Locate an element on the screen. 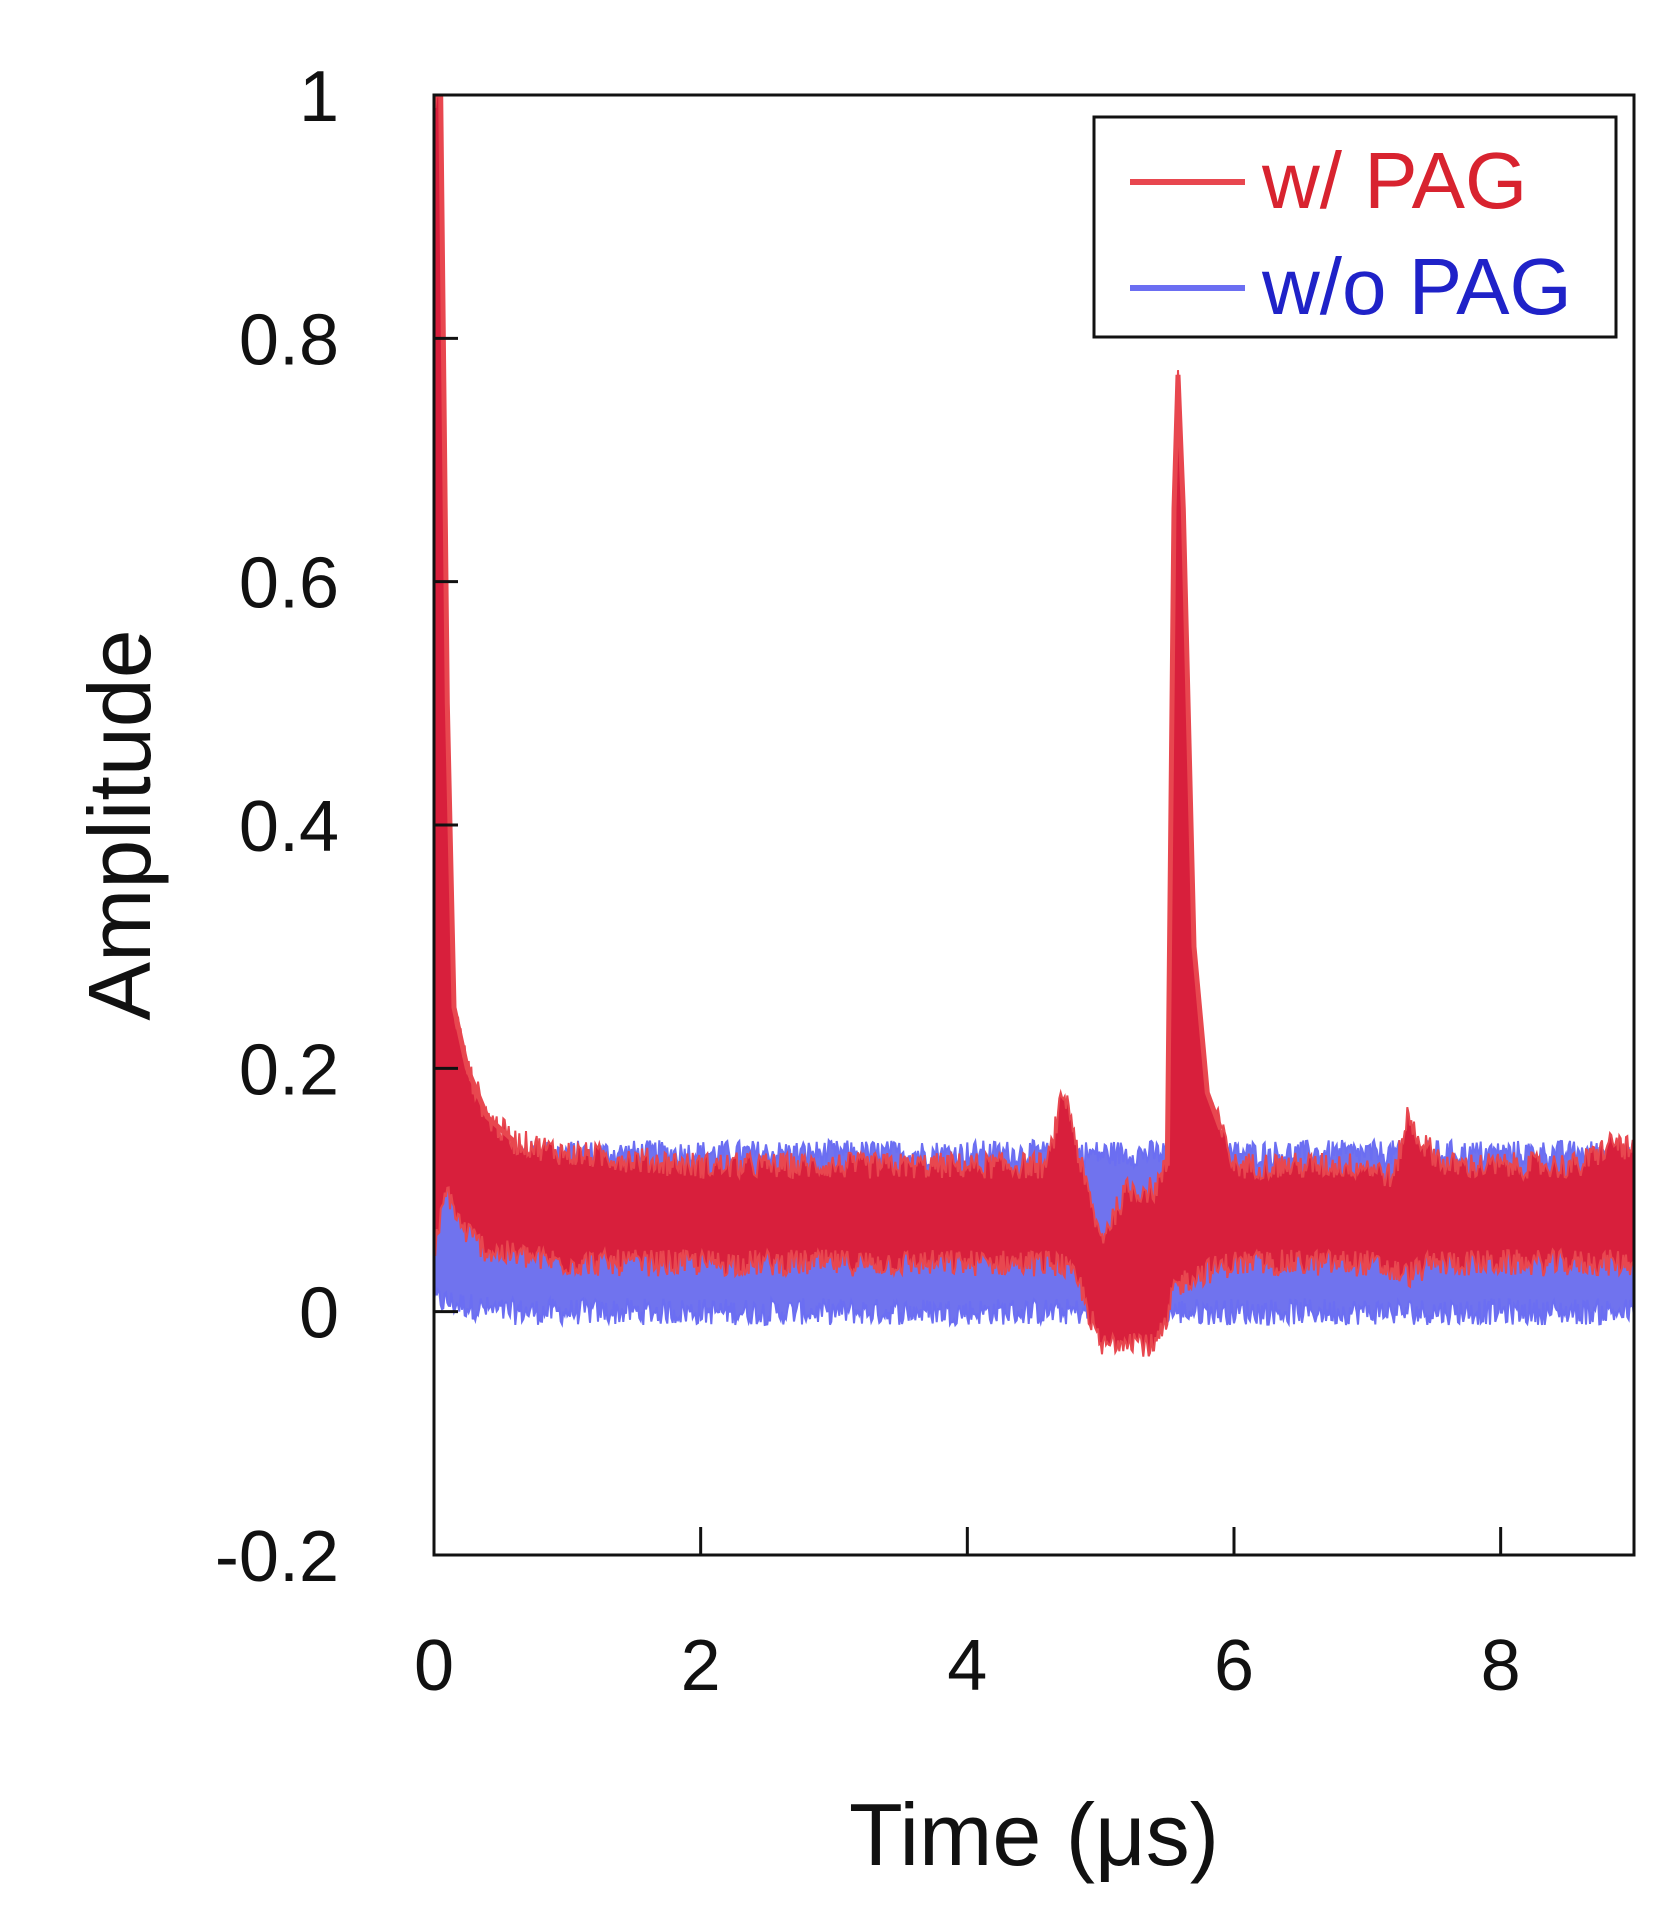  x-tick-label: 8 is located at coordinates (1501, 1666).